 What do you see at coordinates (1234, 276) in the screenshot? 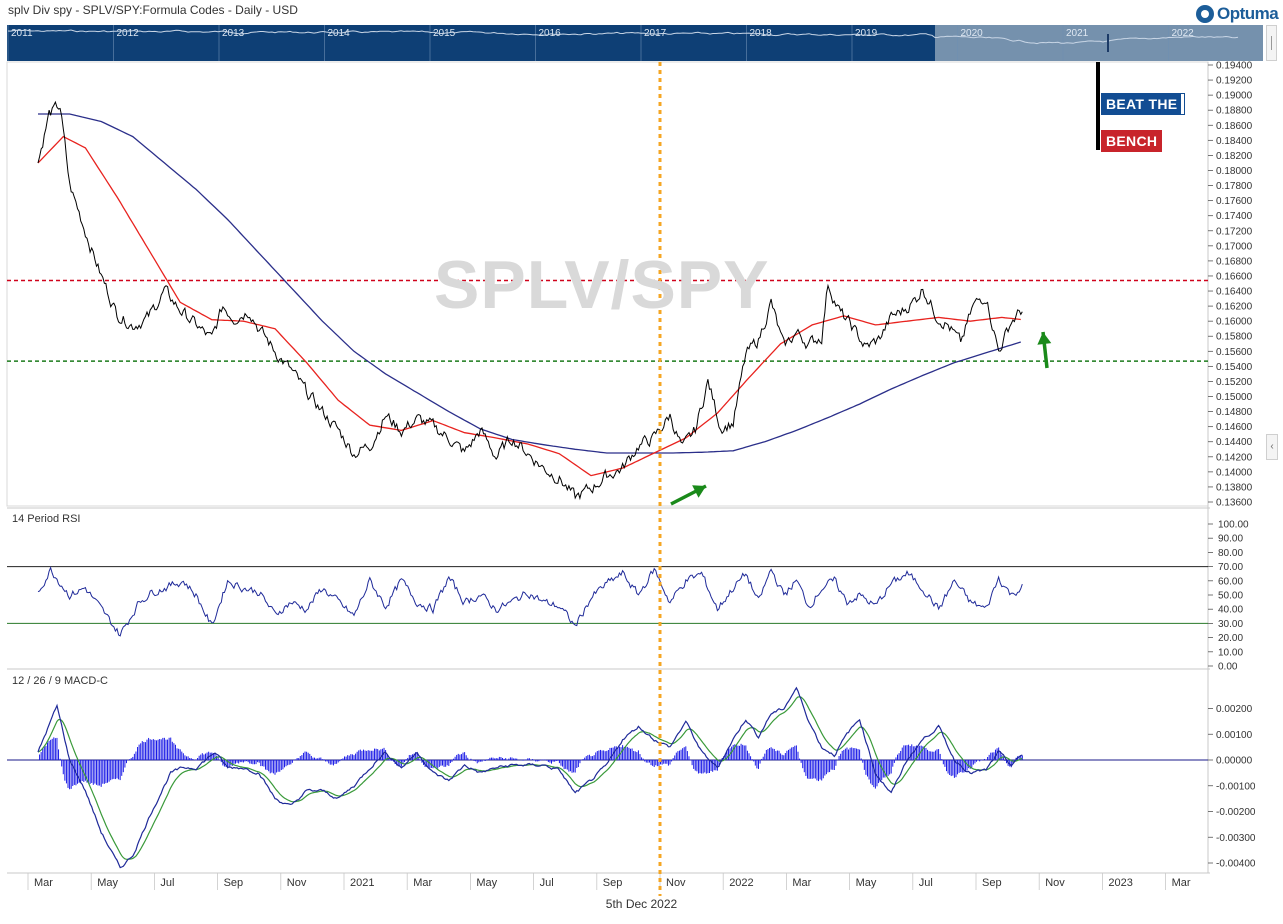
I see `price-y-tick-label: 0.16600` at bounding box center [1234, 276].